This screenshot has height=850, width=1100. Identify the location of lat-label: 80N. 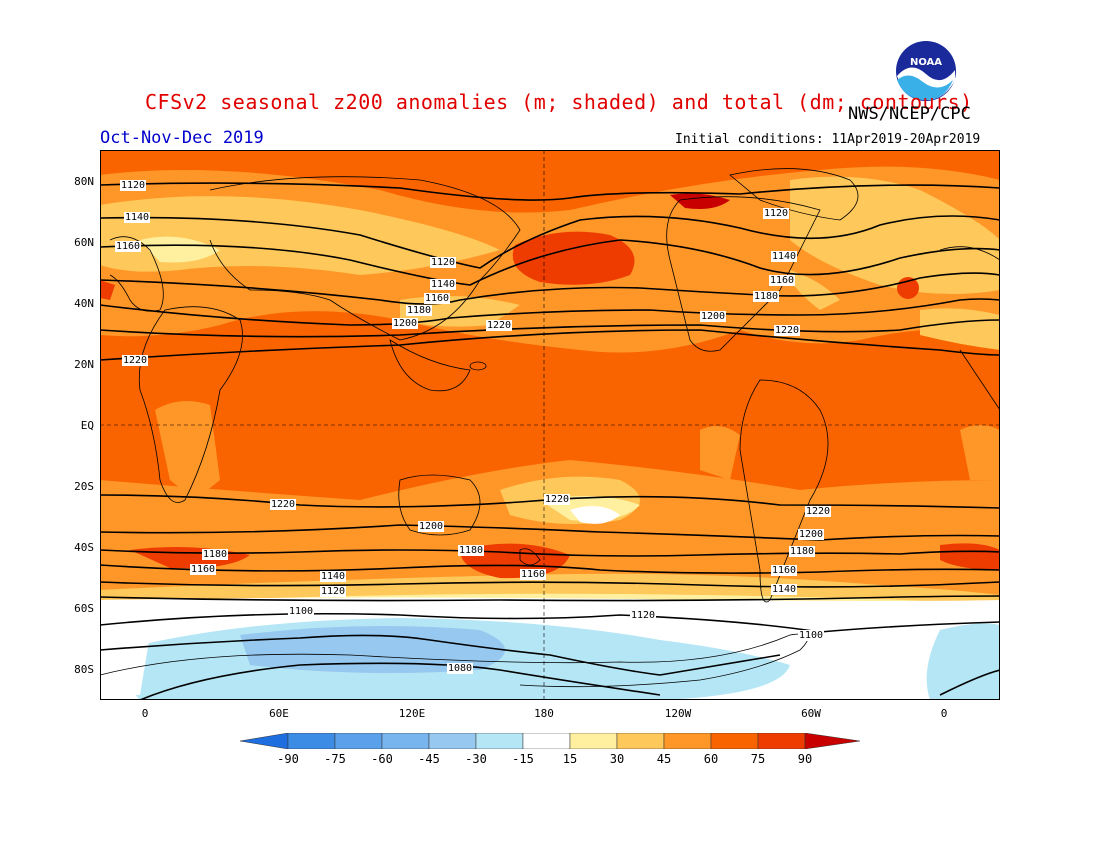
(84, 181).